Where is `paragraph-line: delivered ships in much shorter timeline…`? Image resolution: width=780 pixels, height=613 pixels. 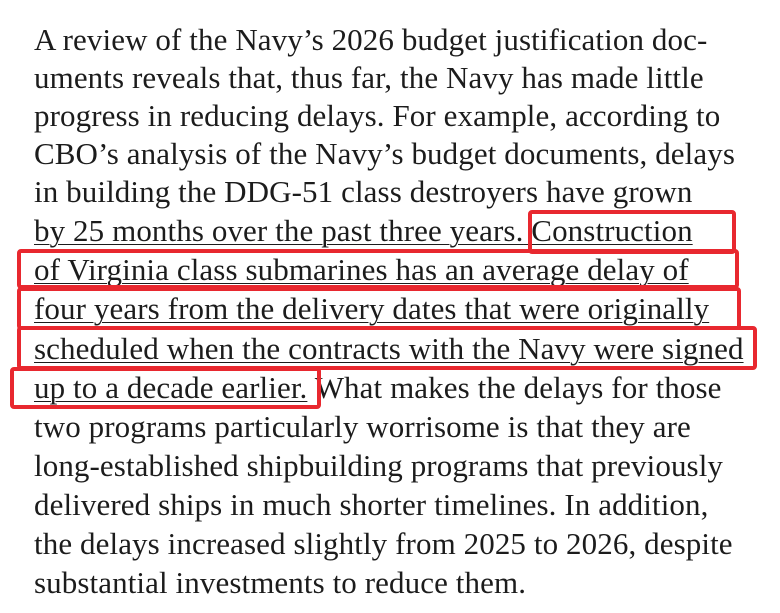 paragraph-line: delivered ships in much shorter timeline… is located at coordinates (371, 504).